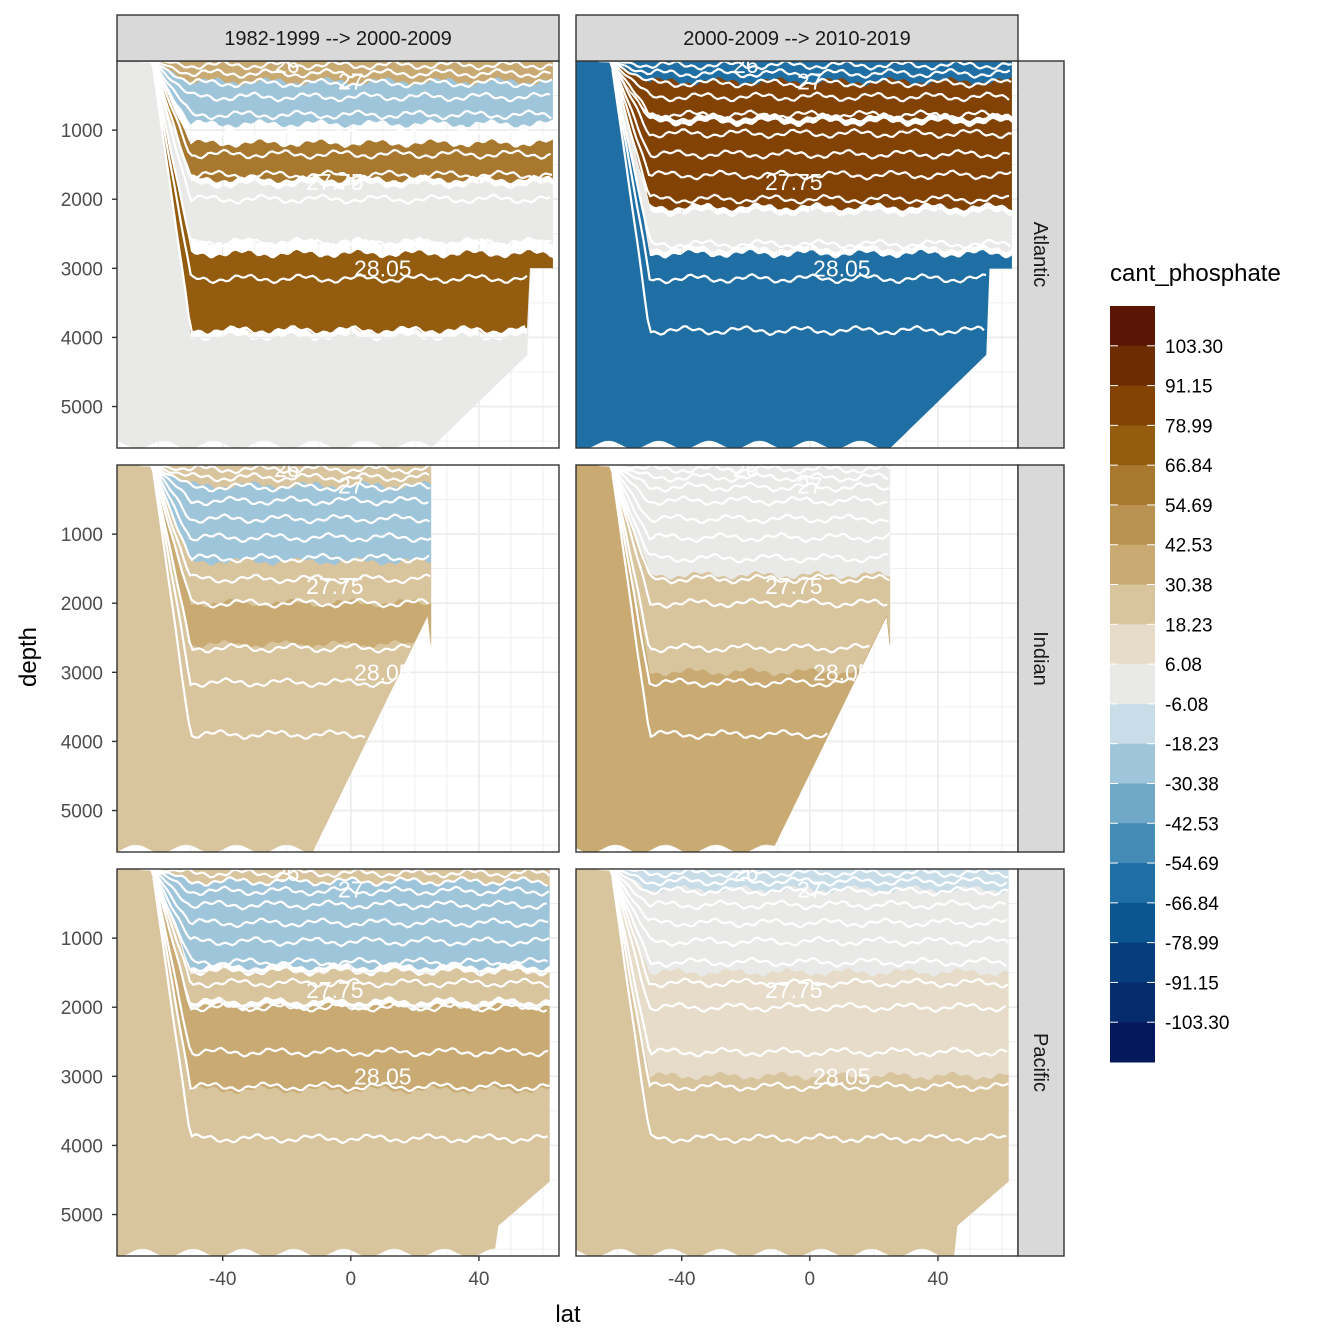 This screenshot has width=1344, height=1344. I want to click on panel-border, so click(338, 1062).